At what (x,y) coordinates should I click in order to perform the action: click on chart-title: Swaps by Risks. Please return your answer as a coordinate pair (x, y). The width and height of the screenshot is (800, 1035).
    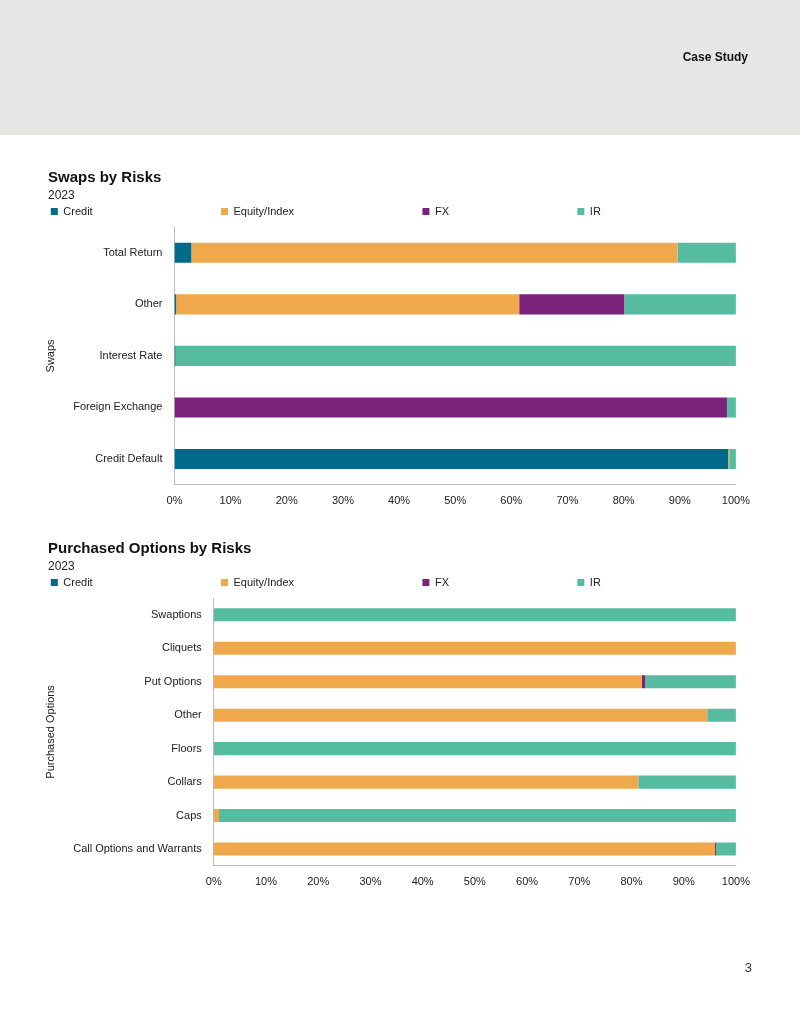
    Looking at the image, I should click on (105, 176).